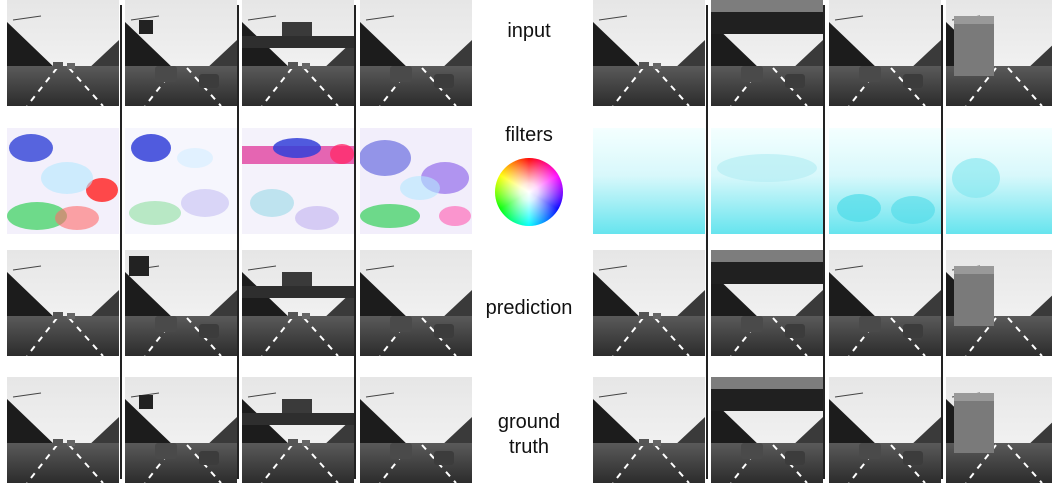 The image size is (1052, 484). I want to click on row-label-ground-truth-line2: truth, so click(529, 447).